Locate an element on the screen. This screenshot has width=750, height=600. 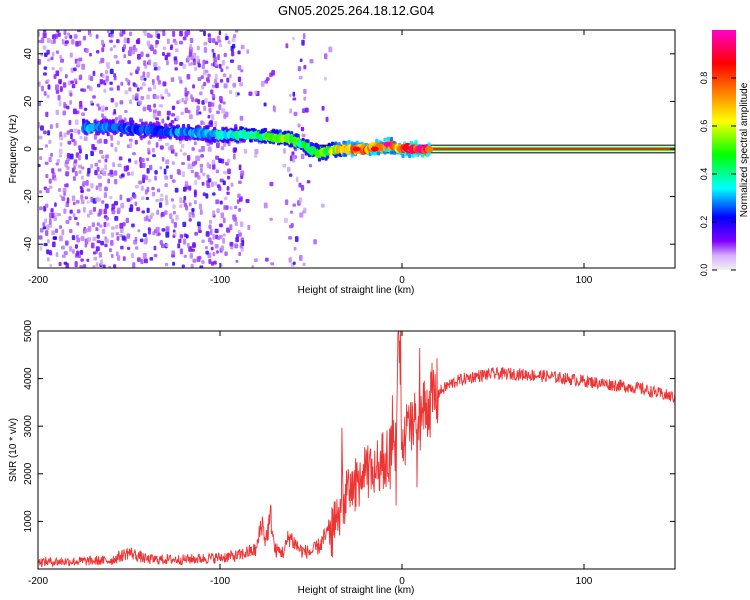
spectrogram-x-tick-label: 100 is located at coordinates (584, 280).